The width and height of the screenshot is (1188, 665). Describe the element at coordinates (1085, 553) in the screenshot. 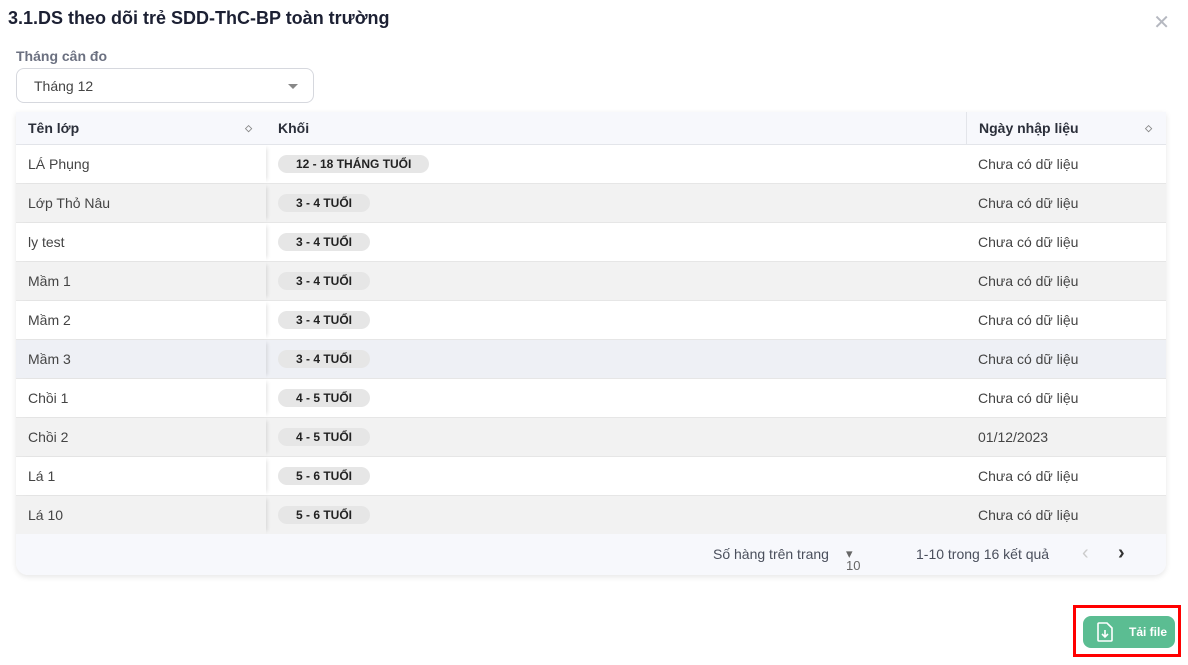

I see `prev-page-icon: ‹` at that location.